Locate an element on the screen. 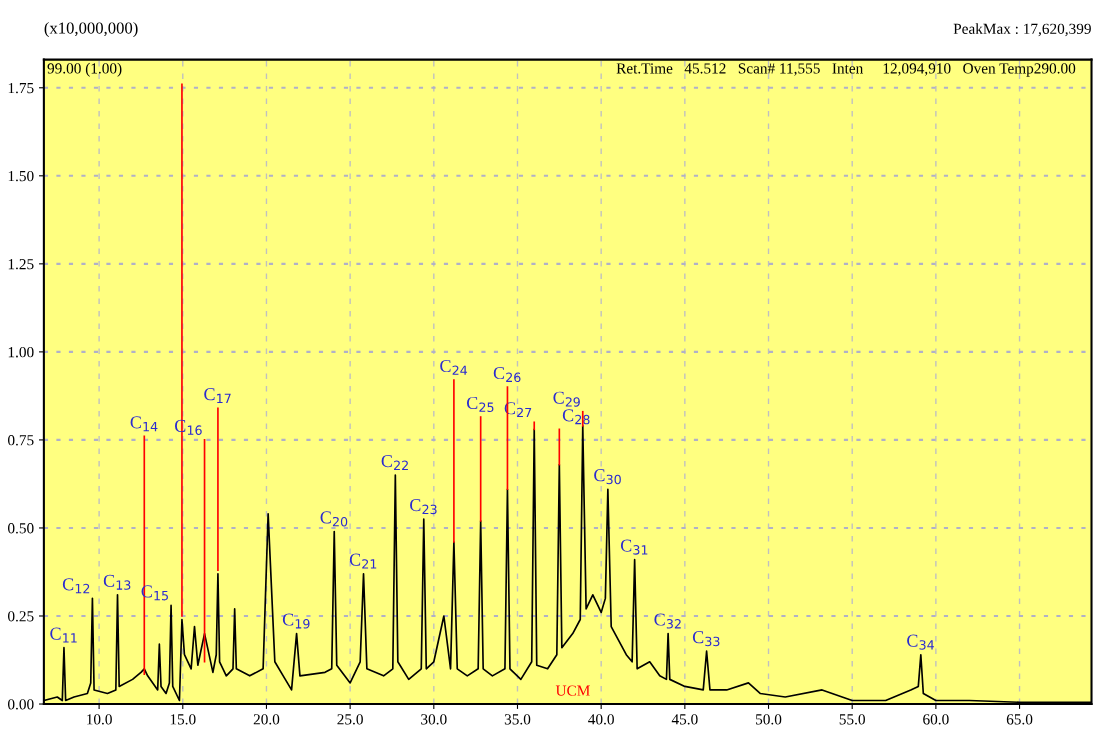 Image resolution: width=1097 pixels, height=745 pixels. y-tick-label: 1.25 is located at coordinates (21, 264).